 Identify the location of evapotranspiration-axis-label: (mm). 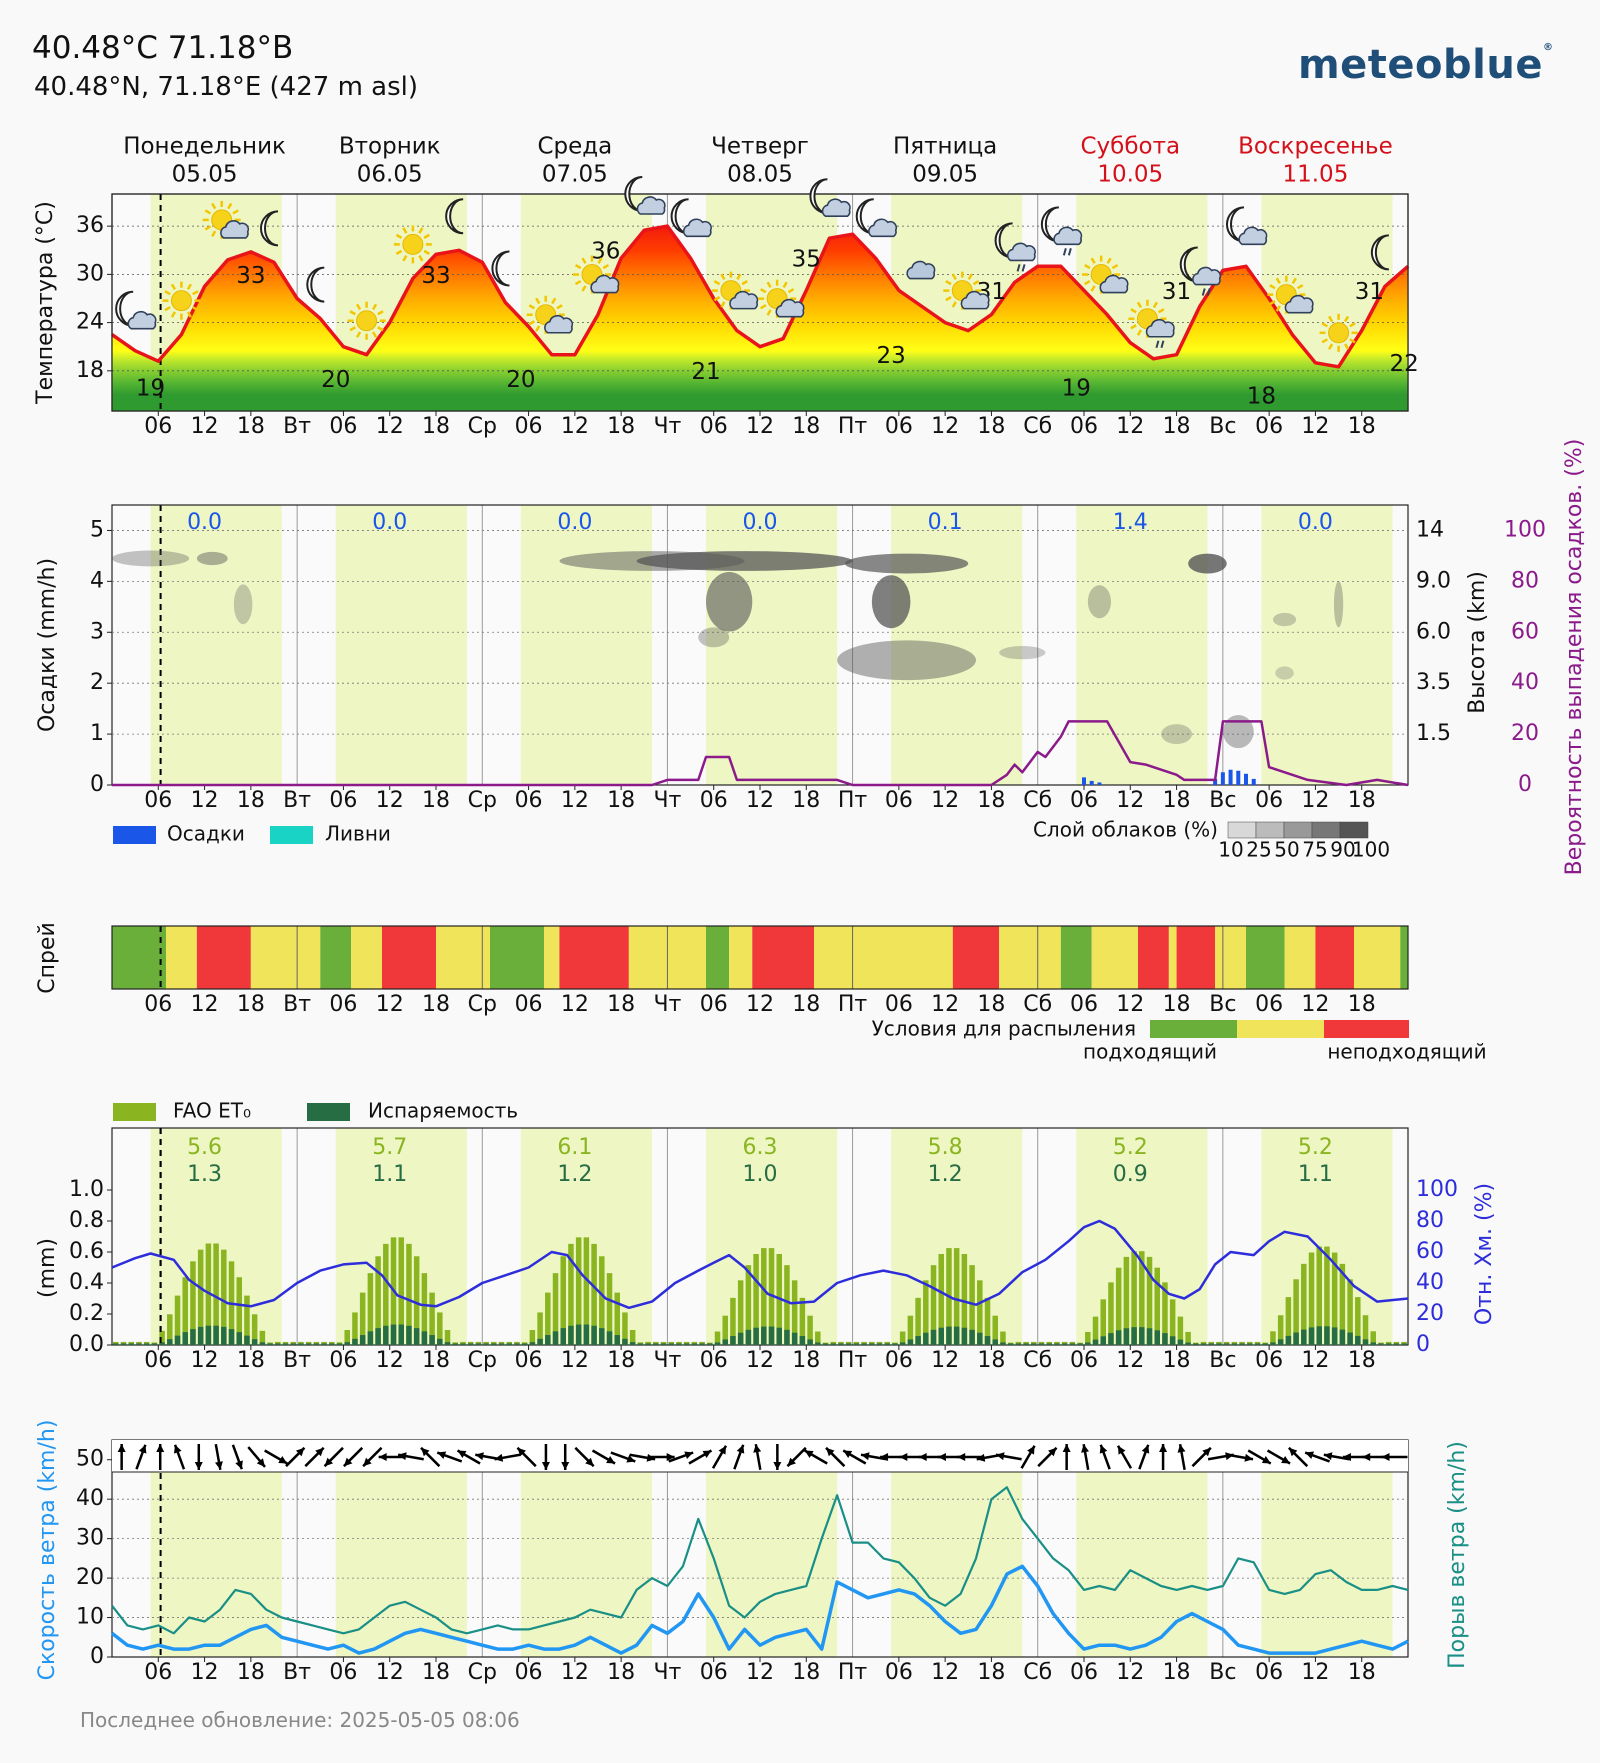
(47, 1268).